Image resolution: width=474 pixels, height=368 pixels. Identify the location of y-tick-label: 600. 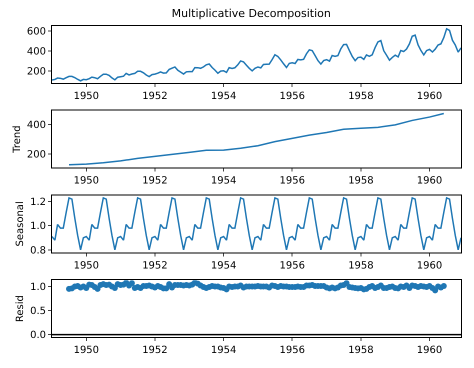
(36, 32).